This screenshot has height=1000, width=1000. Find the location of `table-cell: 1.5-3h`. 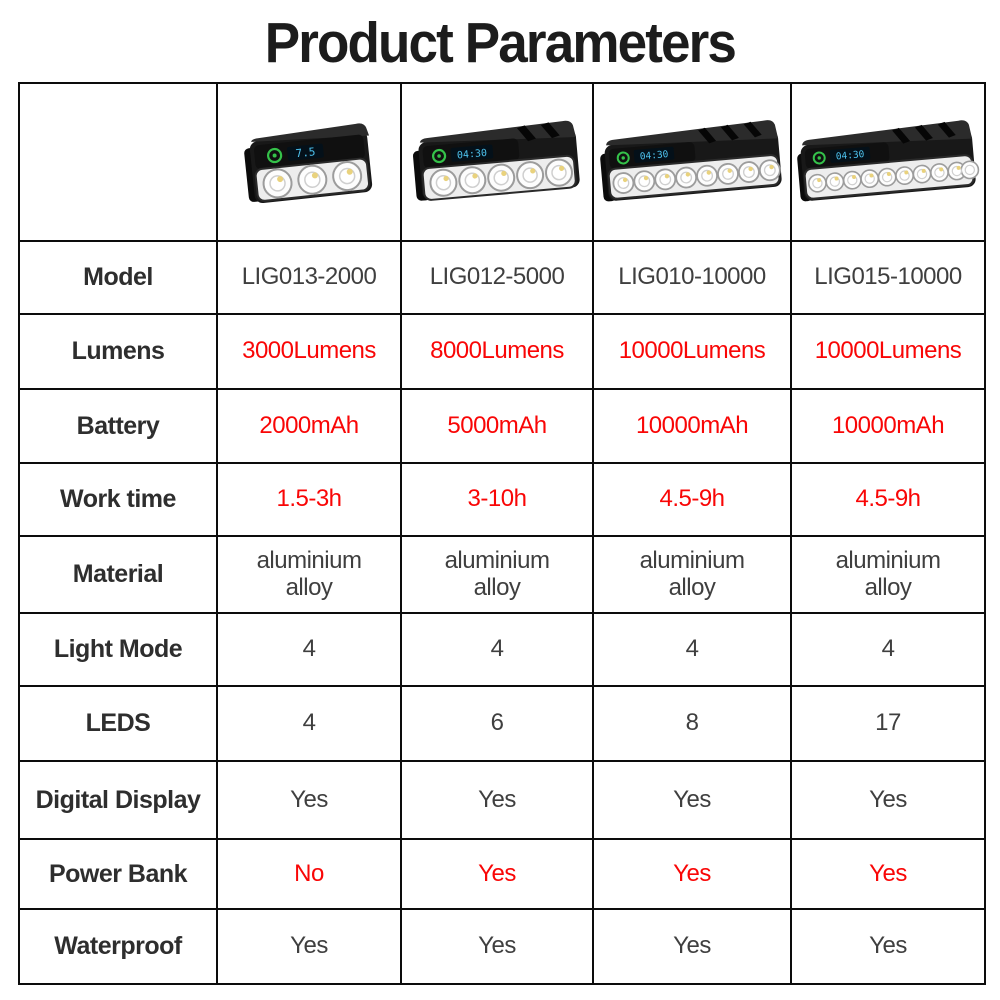

table-cell: 1.5-3h is located at coordinates (309, 499).